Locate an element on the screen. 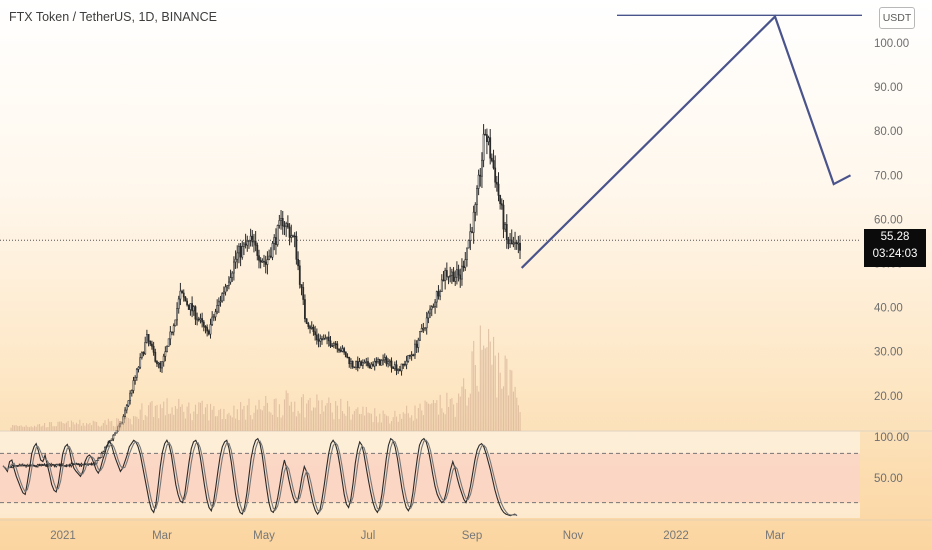  last-price-value: 55.28 is located at coordinates (895, 237).